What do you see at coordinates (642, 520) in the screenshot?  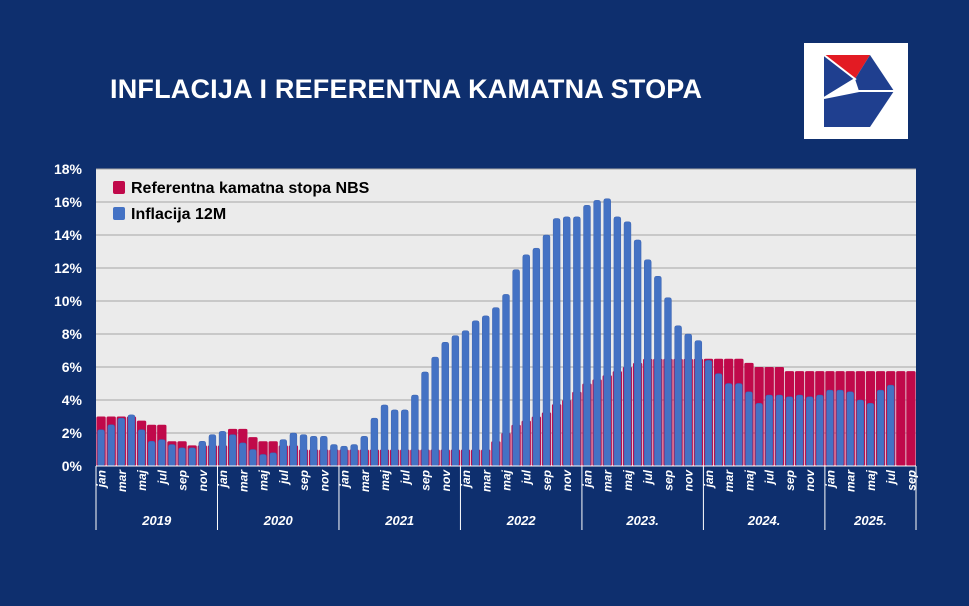 I see `year-label: 2023.` at bounding box center [642, 520].